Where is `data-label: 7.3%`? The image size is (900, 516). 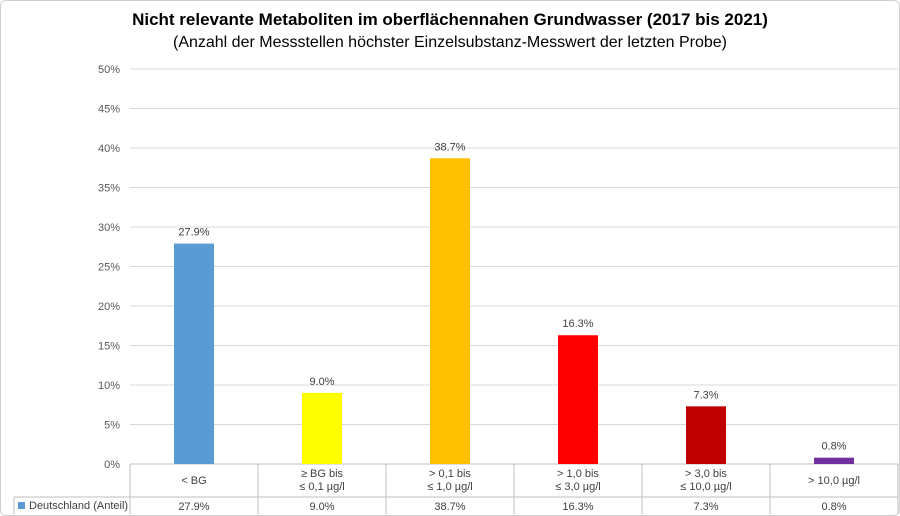
data-label: 7.3% is located at coordinates (705, 395).